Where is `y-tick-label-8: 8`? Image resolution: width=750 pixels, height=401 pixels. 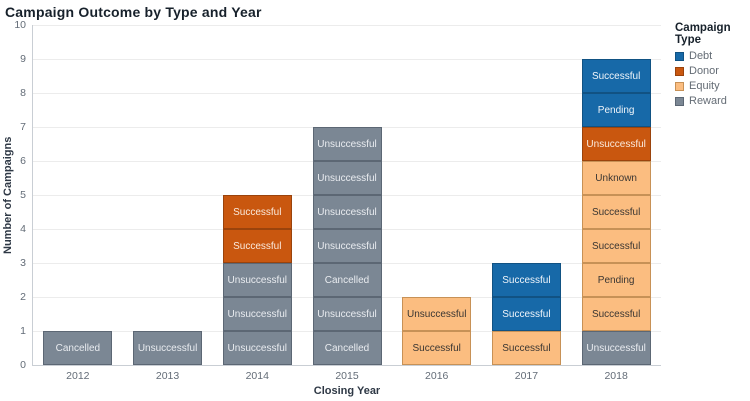
y-tick-label-8: 8 is located at coordinates (23, 93).